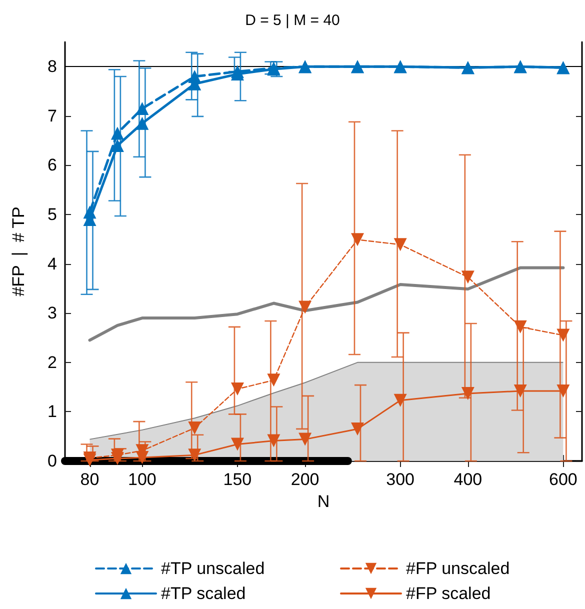 The height and width of the screenshot is (609, 585). Describe the element at coordinates (323, 501) in the screenshot. I see `x-axis-title: N` at that location.